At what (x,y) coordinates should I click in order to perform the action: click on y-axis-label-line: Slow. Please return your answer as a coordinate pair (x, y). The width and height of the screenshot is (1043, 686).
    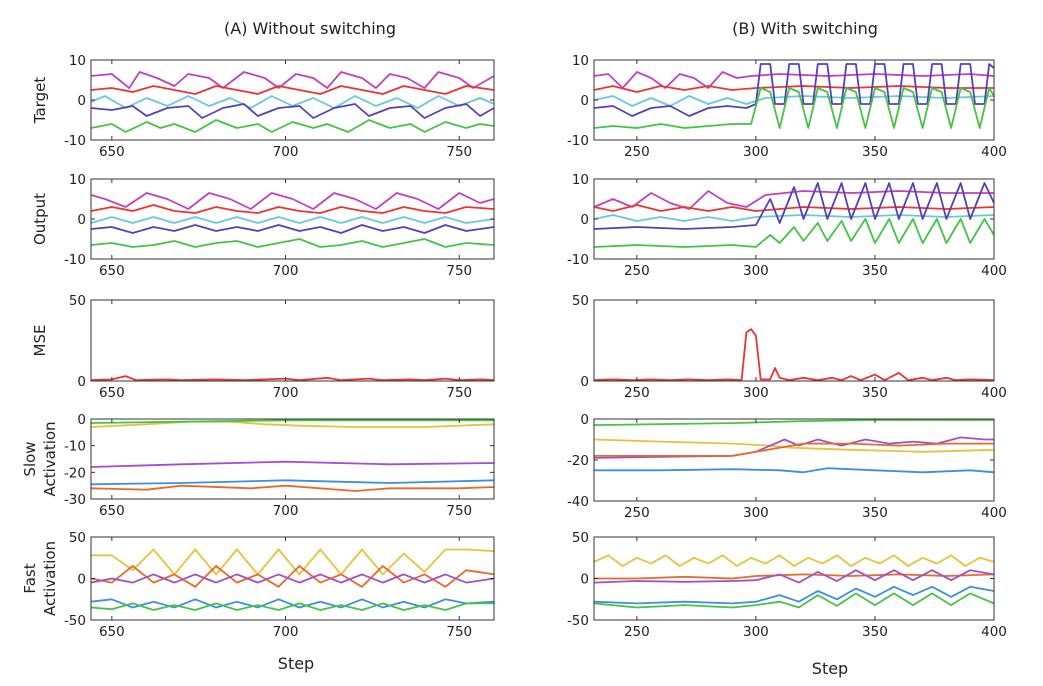
    Looking at the image, I should click on (30, 458).